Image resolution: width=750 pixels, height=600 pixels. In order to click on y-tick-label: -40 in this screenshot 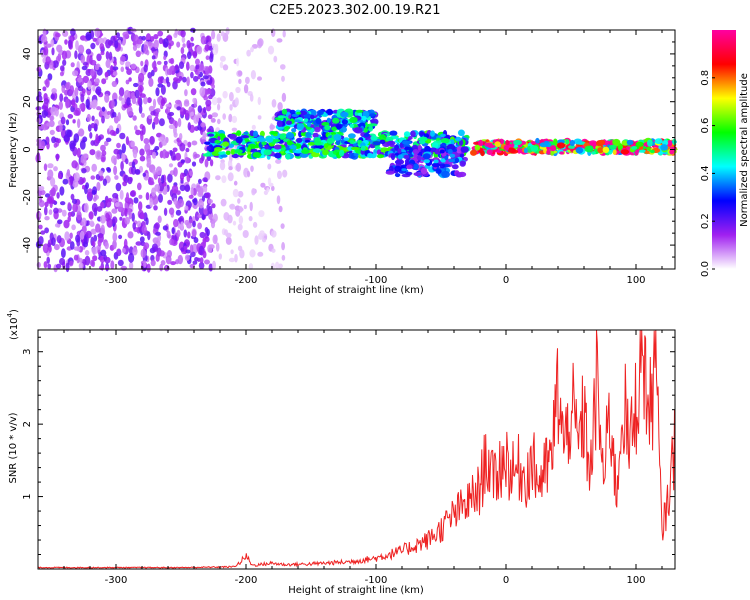, I will do `click(27, 245)`.